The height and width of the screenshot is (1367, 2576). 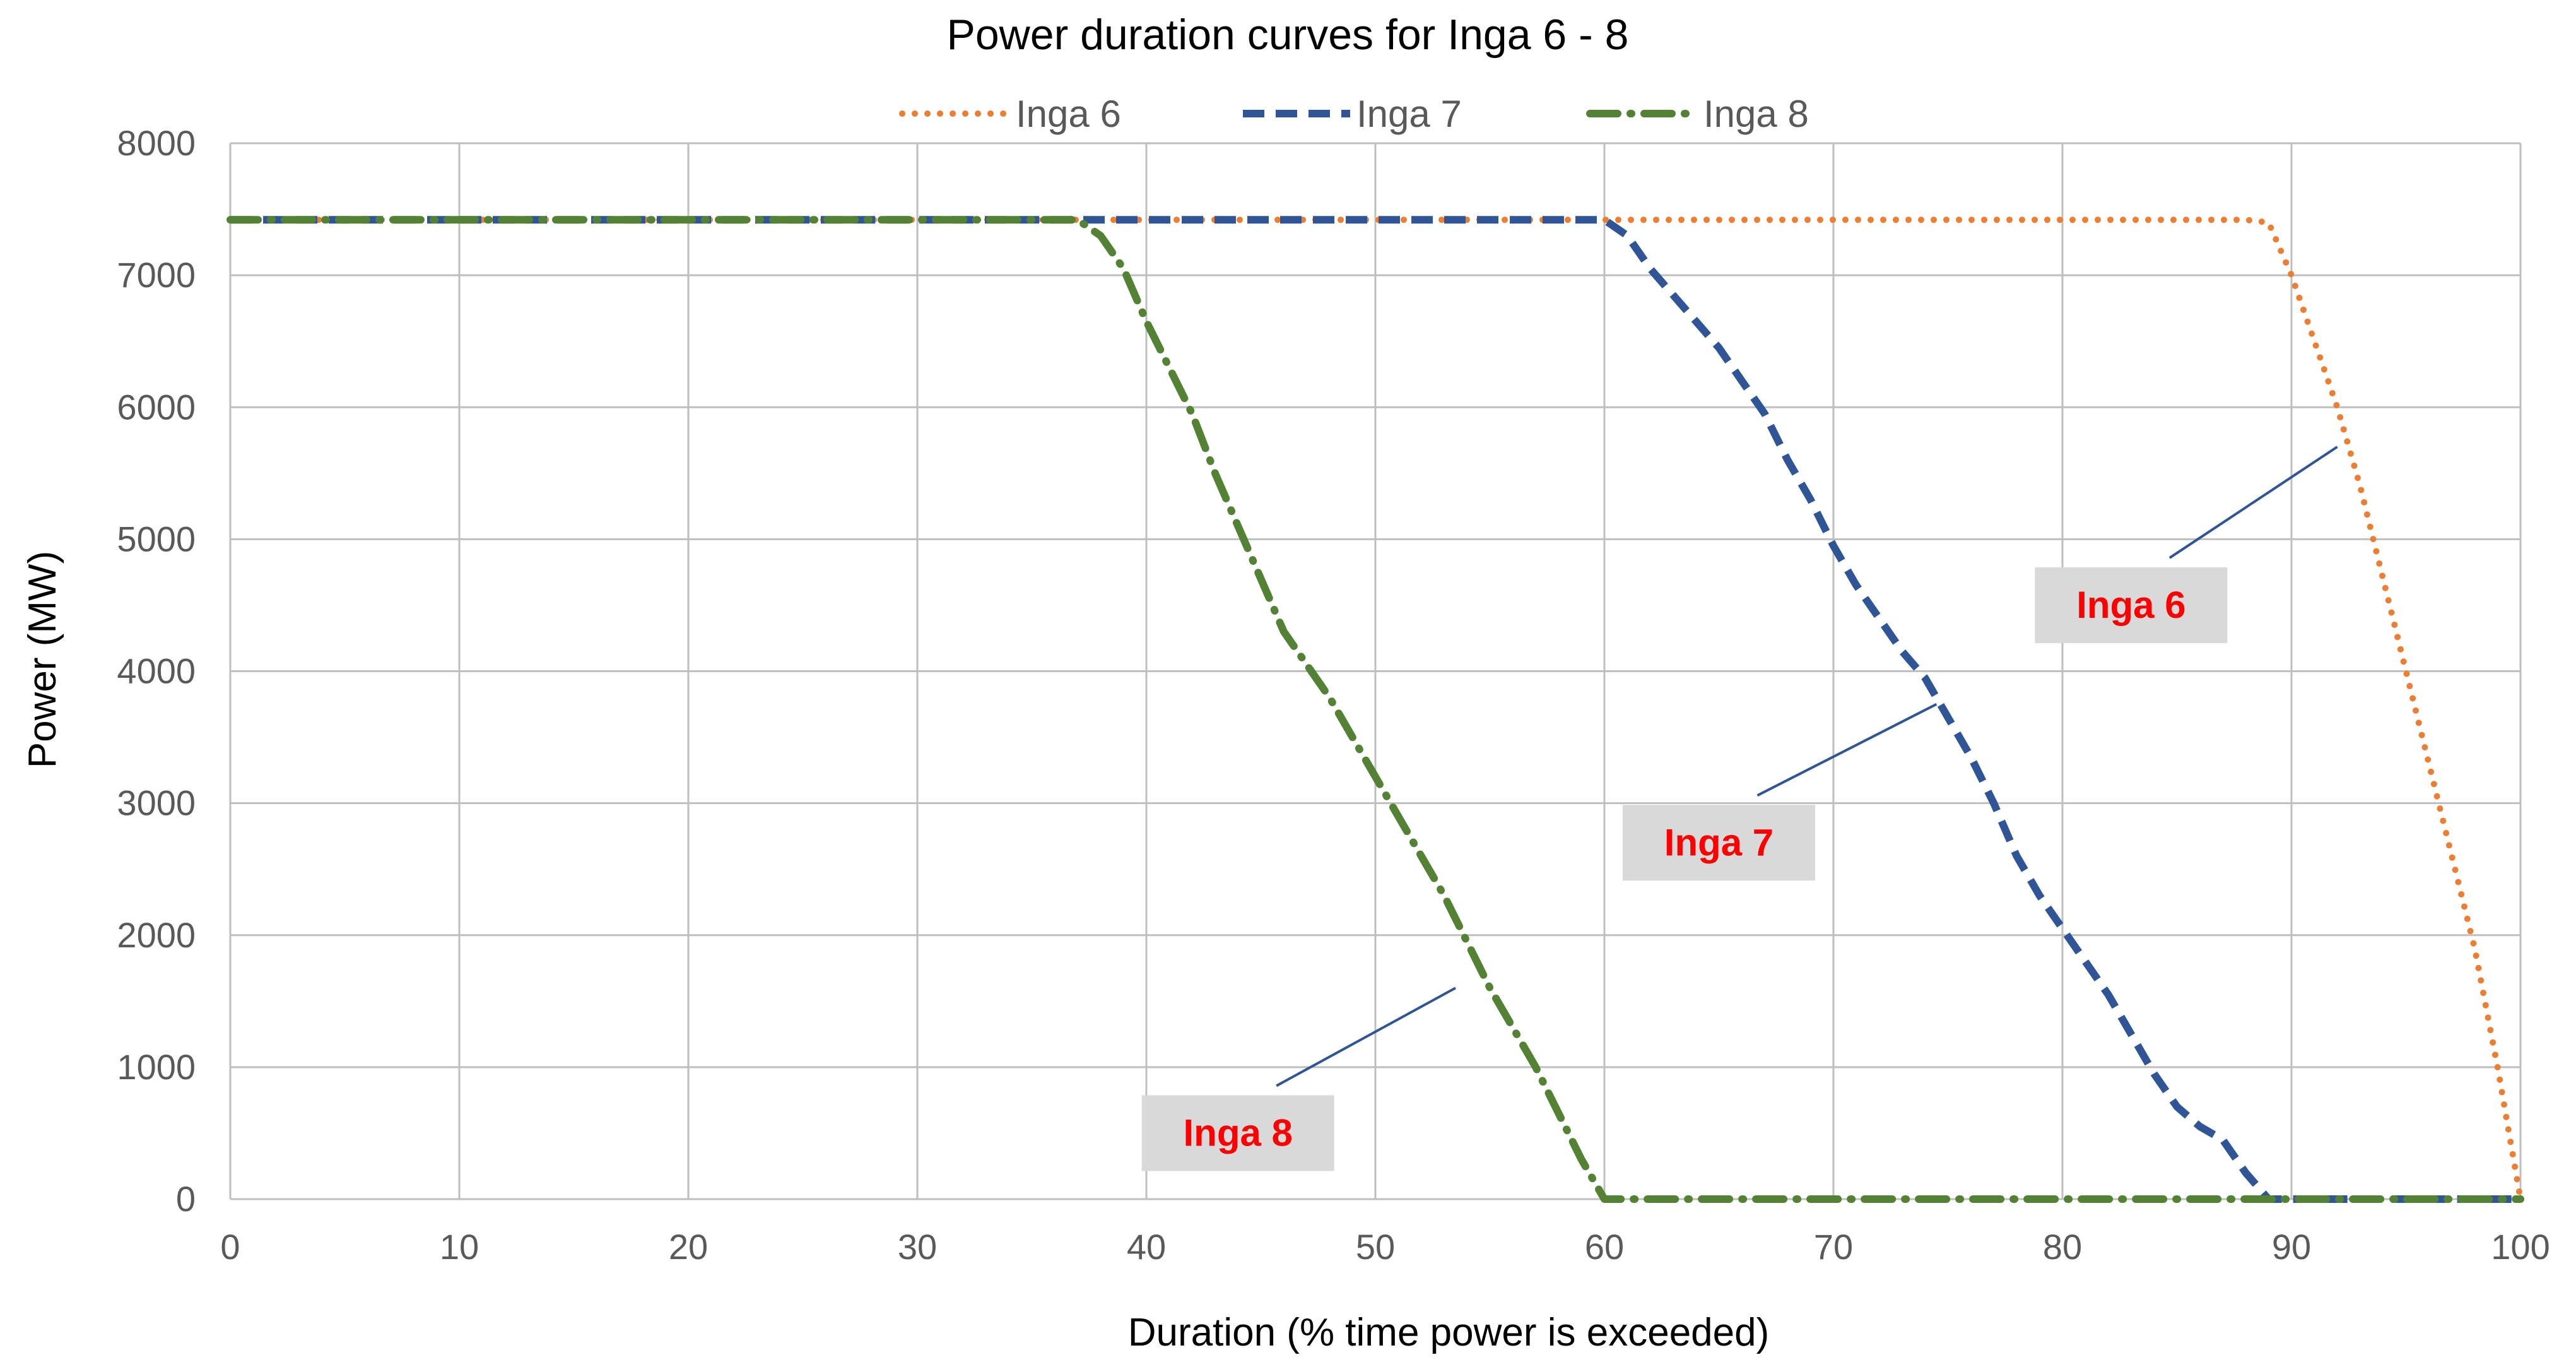 I want to click on x-tick-label: 80, so click(x=2062, y=1247).